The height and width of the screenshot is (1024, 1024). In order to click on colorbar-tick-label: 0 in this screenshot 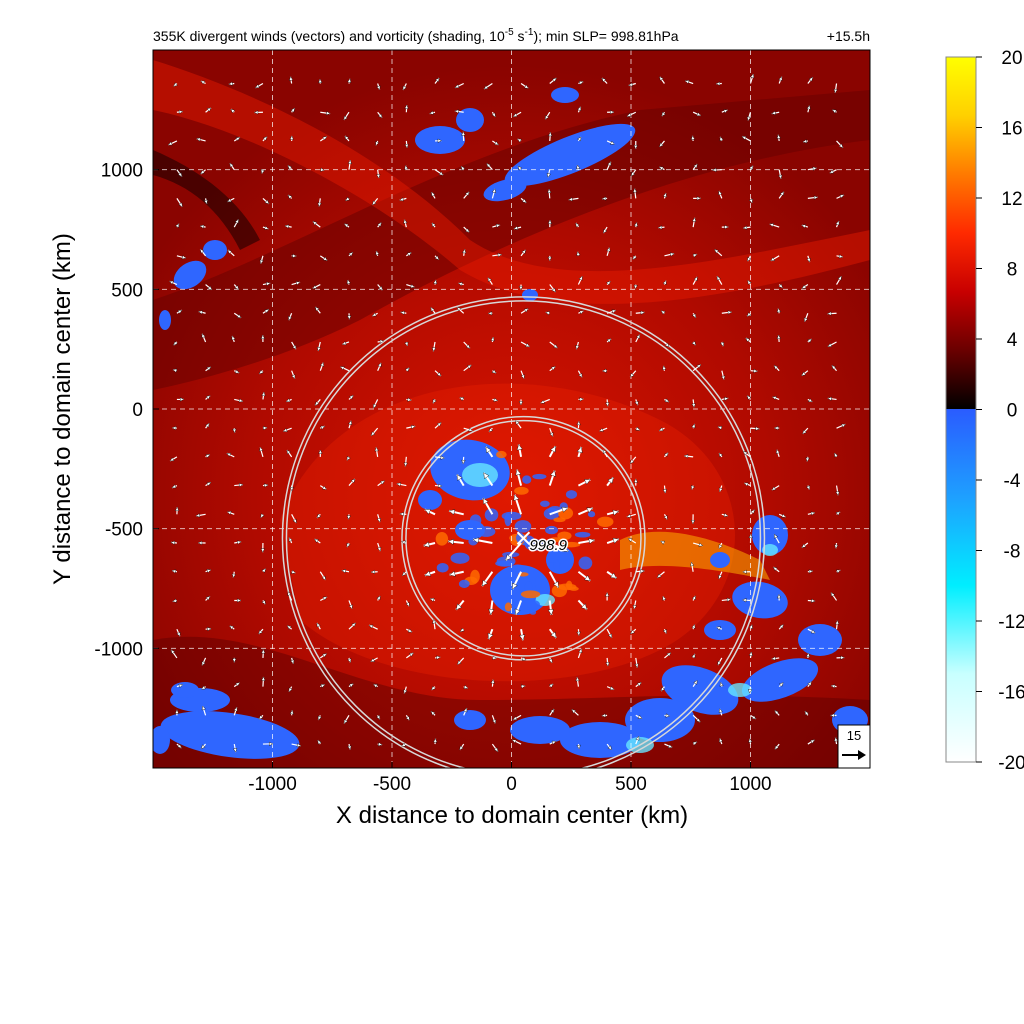, I will do `click(1012, 411)`.